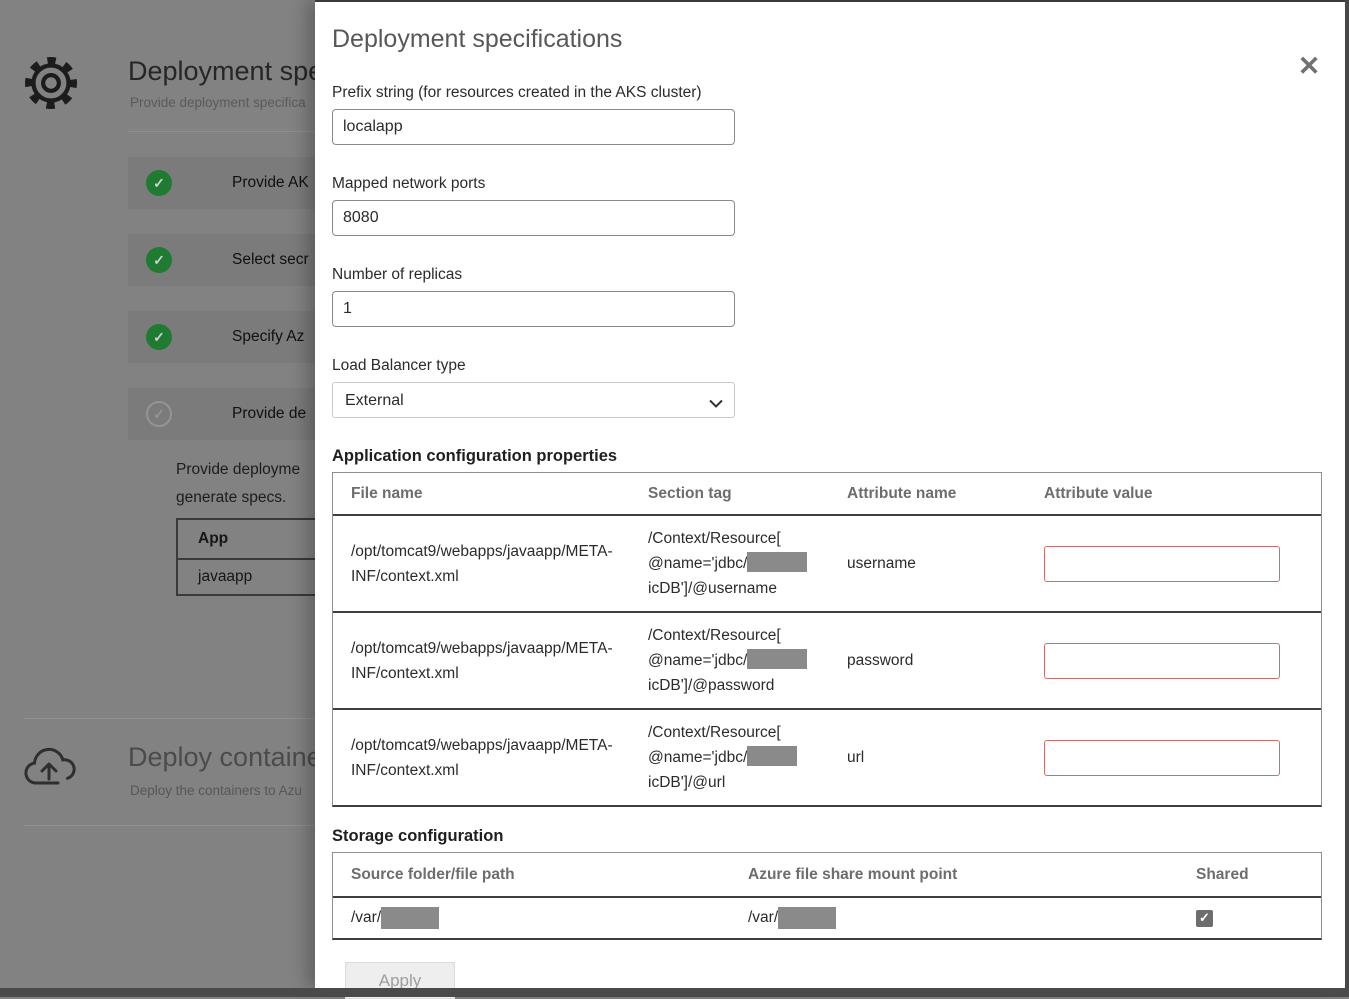 The width and height of the screenshot is (1349, 999). What do you see at coordinates (827, 39) in the screenshot?
I see `dialog-title: Deployment specifications` at bounding box center [827, 39].